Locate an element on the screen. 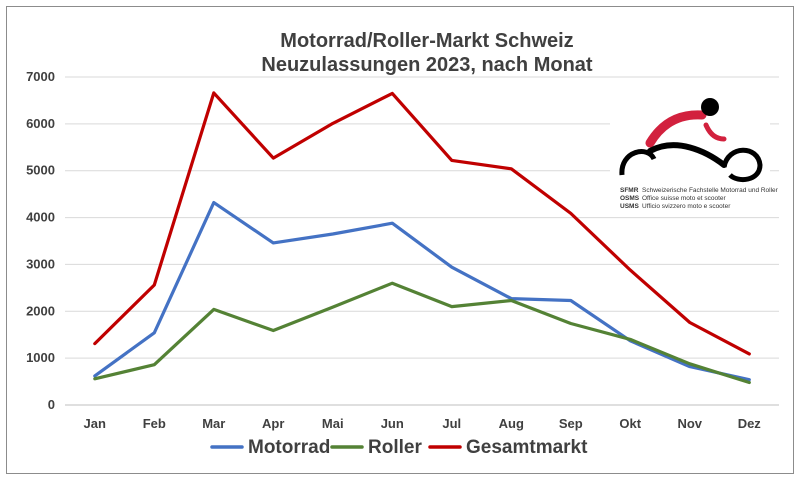 Image resolution: width=800 pixels, height=480 pixels. legend-label-motorrad: Motorrad is located at coordinates (289, 447).